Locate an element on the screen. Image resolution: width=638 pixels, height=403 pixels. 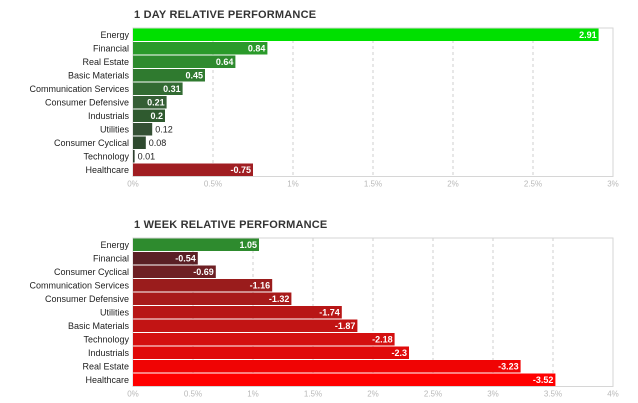
chart-title-1-day: 1 DAY RELATIVE PERFORMANCE is located at coordinates (225, 15).